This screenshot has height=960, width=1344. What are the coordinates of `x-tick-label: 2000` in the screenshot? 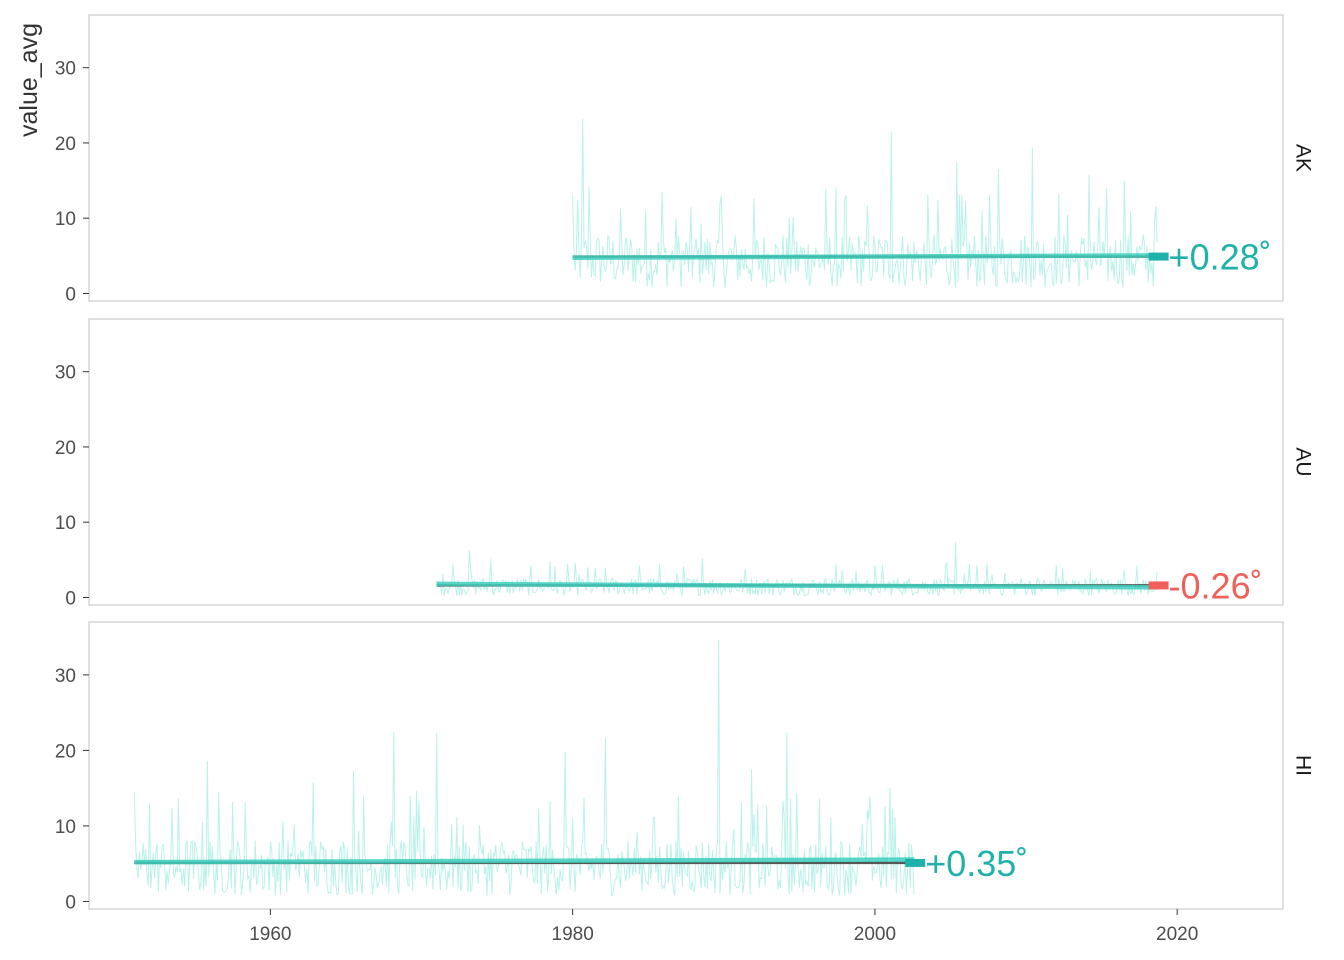 It's located at (875, 934).